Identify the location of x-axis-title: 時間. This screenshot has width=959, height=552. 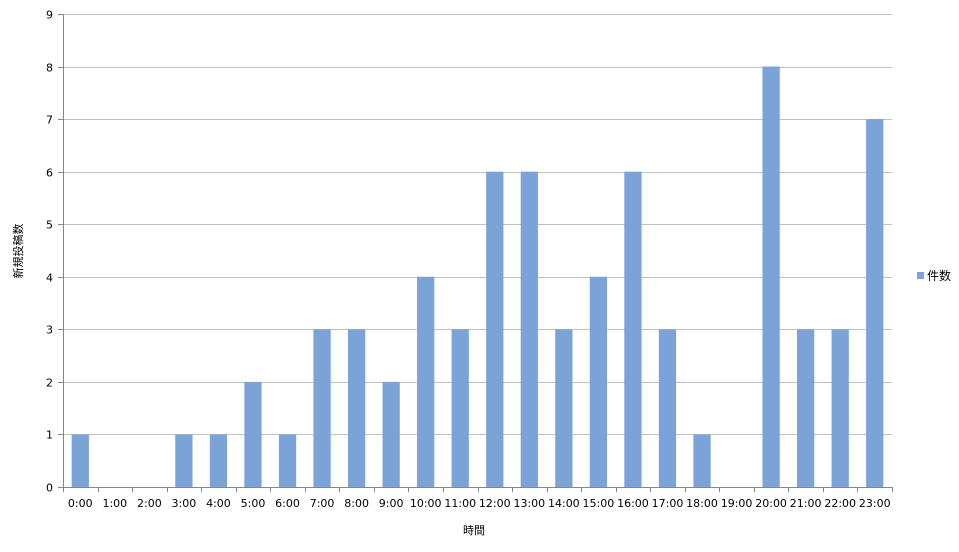
(474, 530).